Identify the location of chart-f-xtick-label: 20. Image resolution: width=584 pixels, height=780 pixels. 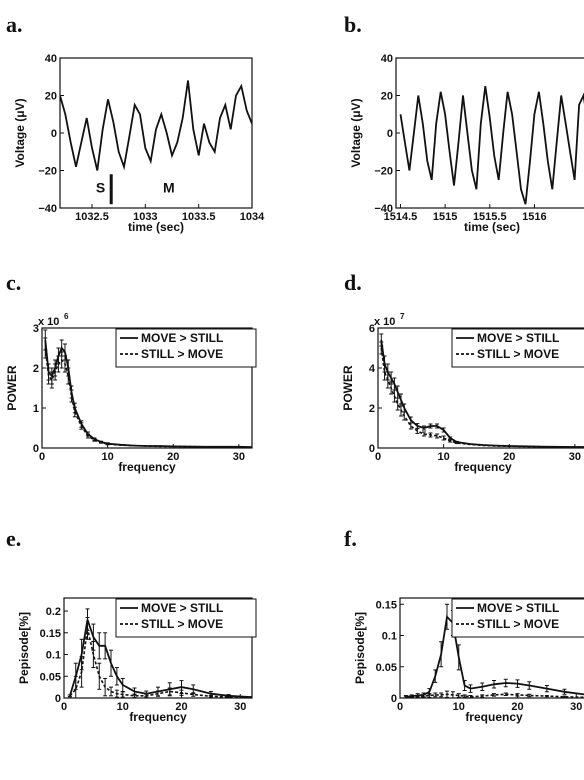
(517, 707).